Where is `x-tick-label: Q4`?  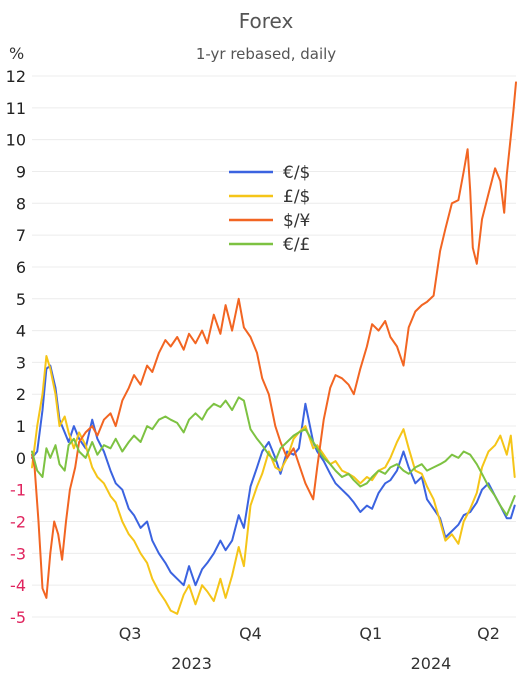 x-tick-label: Q4 is located at coordinates (250, 633).